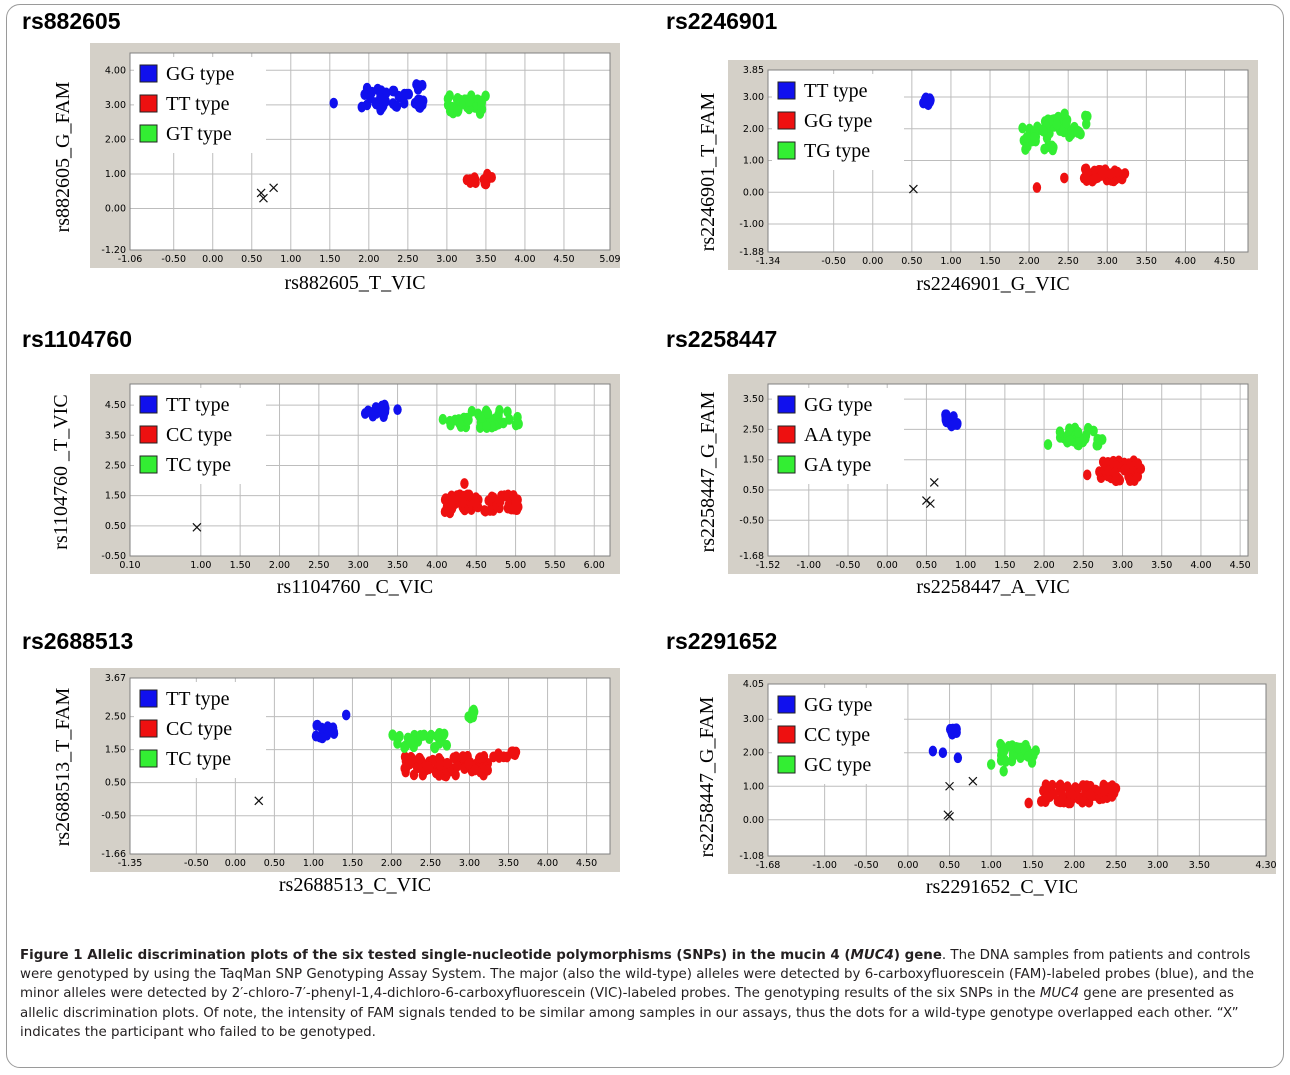  I want to click on panel-title: rs882605, so click(71, 21).